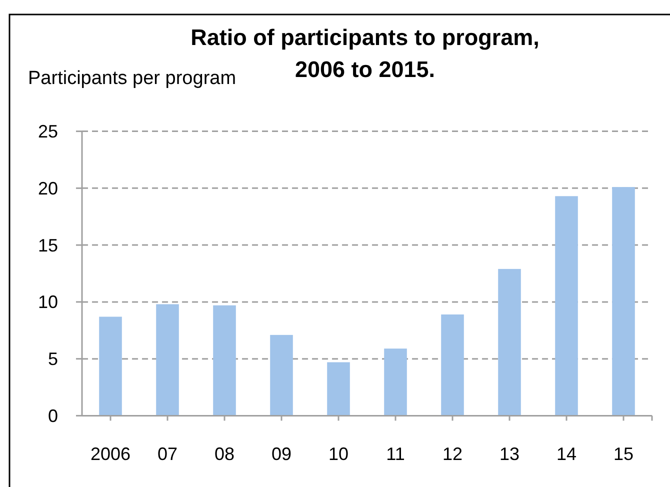 The image size is (670, 487). I want to click on x-tick-label: 07, so click(167, 454).